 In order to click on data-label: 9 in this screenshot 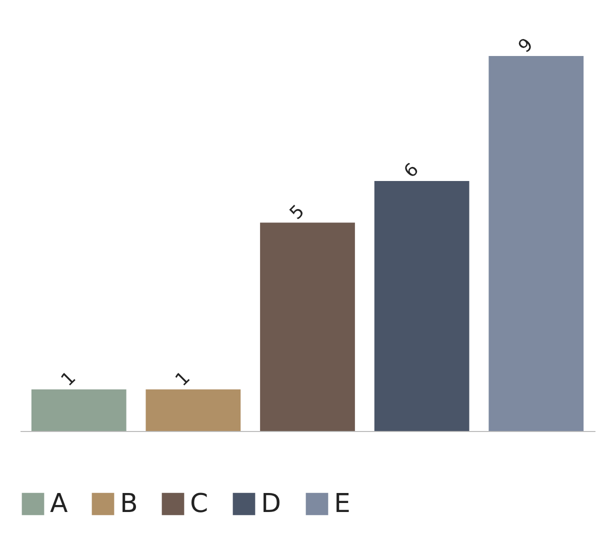, I will do `click(526, 46)`.